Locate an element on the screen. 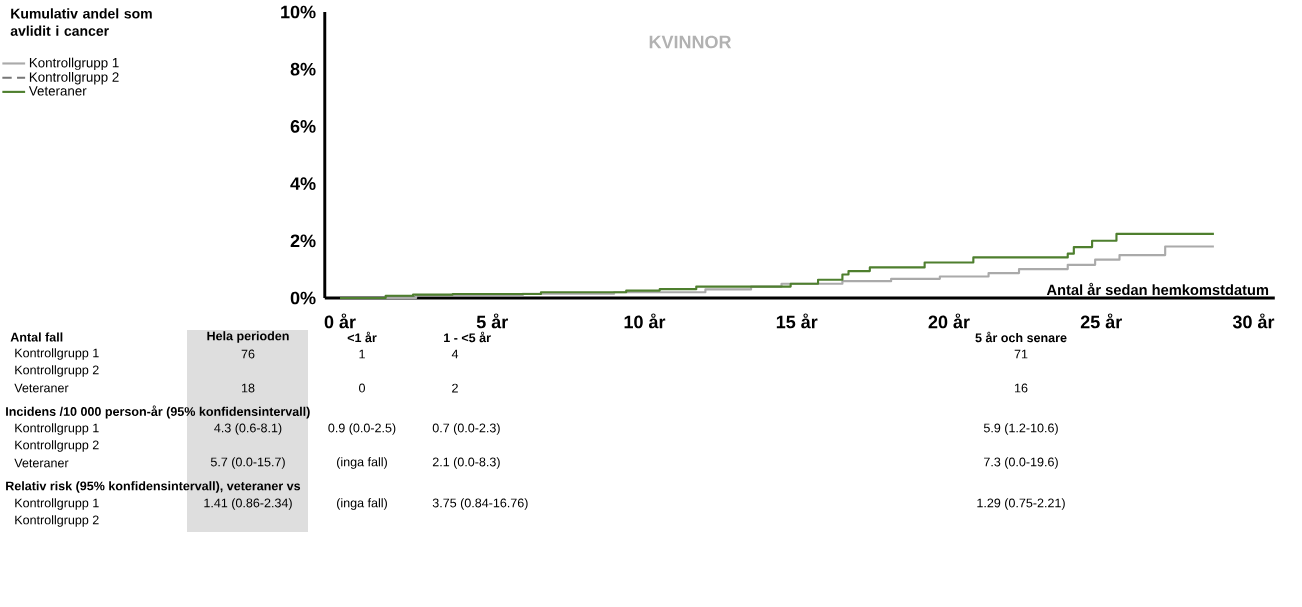 This screenshot has width=1302, height=607. y-tick-label: 6% is located at coordinates (303, 126).